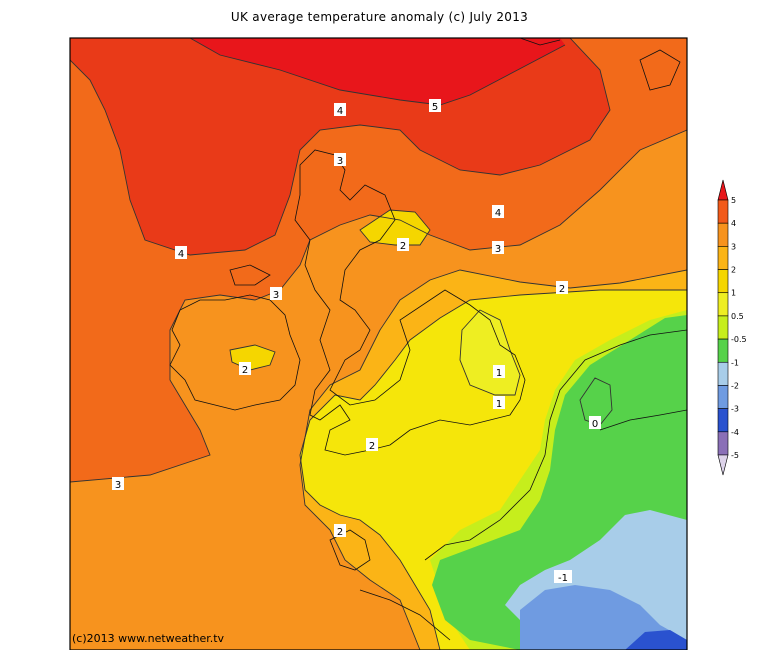  What do you see at coordinates (733, 223) in the screenshot?
I see `legend-tick-label: 4` at bounding box center [733, 223].